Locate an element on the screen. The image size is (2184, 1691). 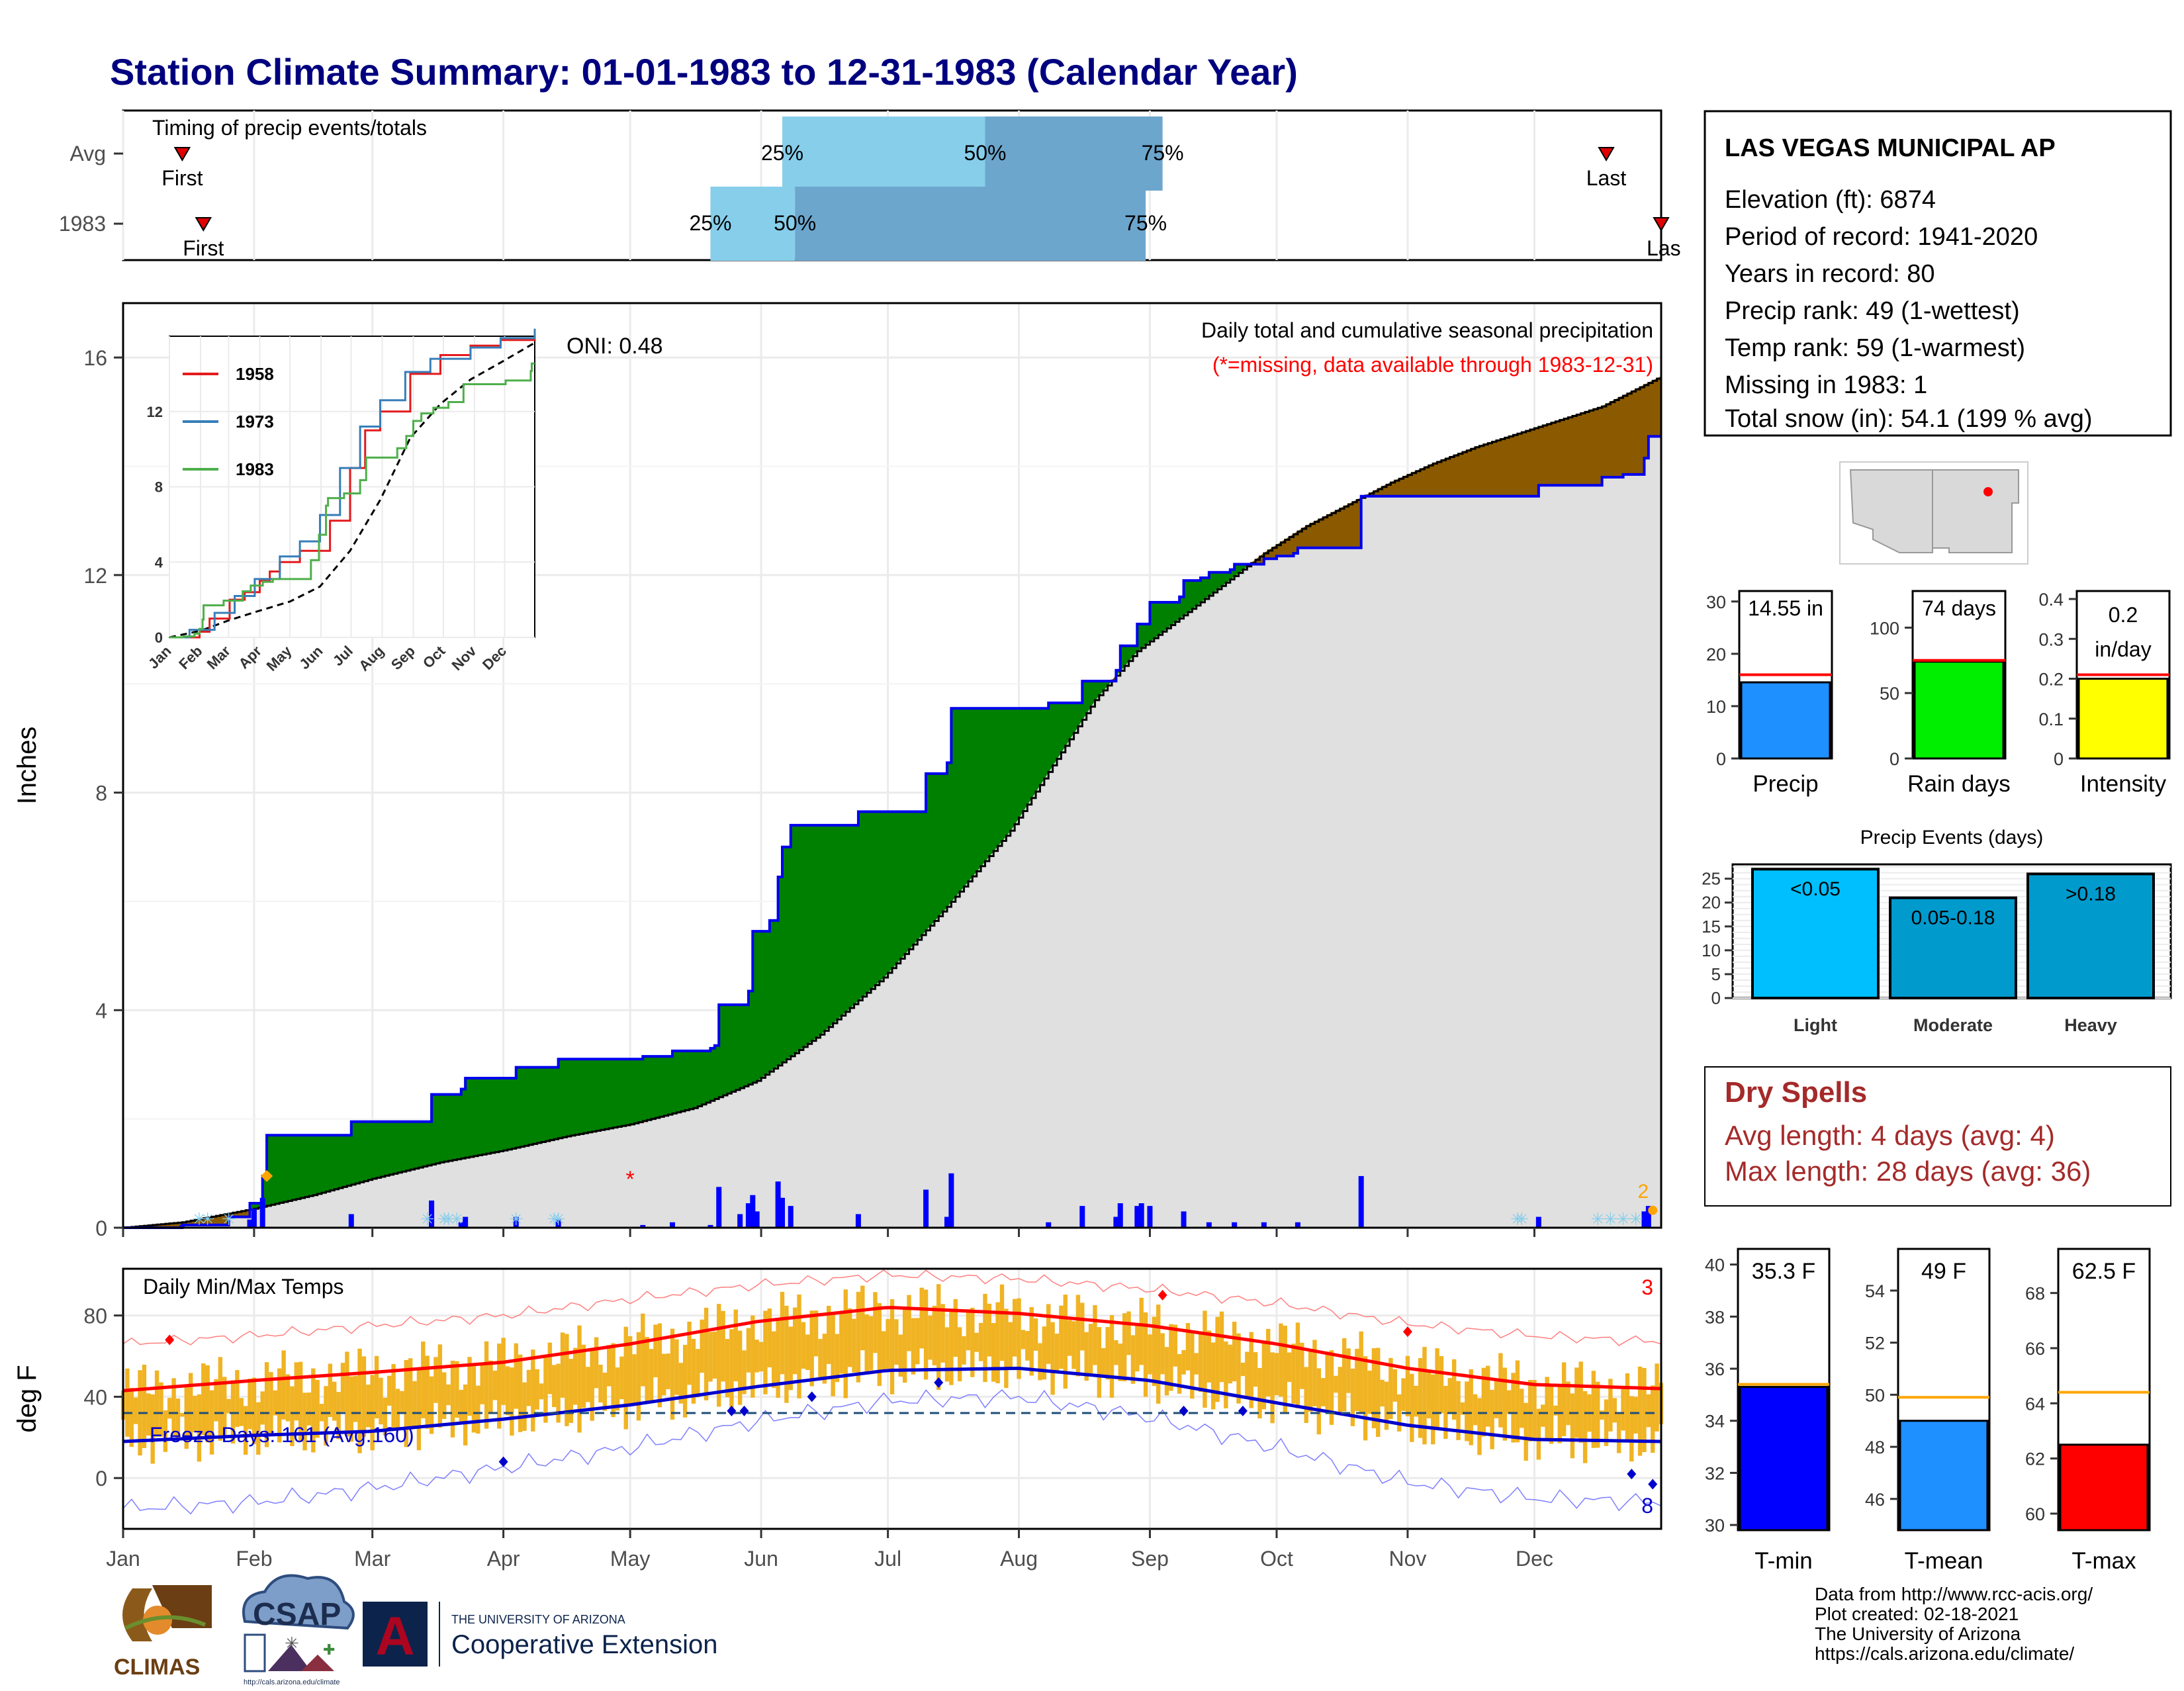
dry-spells-avg: Avg length: 4 days (avg: 4) is located at coordinates (1890, 1135).